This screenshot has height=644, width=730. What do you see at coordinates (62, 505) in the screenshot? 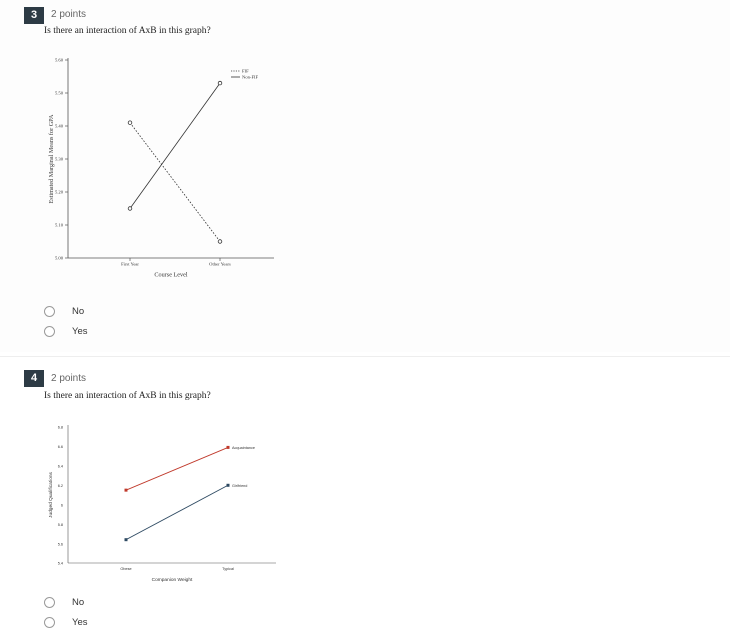
I see `y-tick-label: 6` at bounding box center [62, 505].